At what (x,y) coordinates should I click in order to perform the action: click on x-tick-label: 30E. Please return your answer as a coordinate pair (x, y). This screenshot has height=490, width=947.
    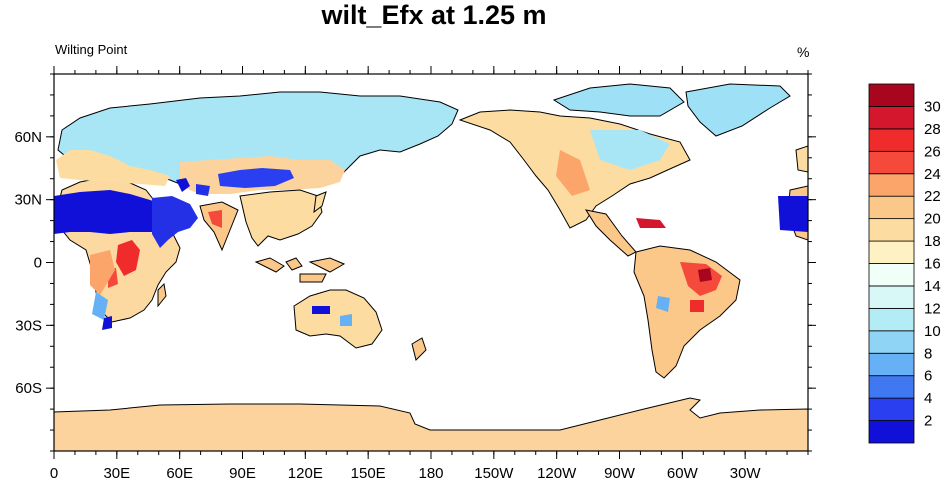
    Looking at the image, I should click on (116, 473).